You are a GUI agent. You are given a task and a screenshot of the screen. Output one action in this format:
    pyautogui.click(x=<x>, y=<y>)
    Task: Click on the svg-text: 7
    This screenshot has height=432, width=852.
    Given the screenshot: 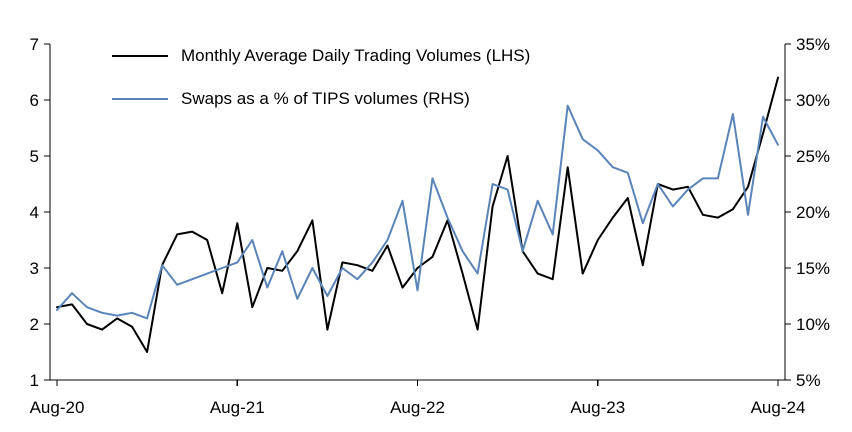 What is the action you would take?
    pyautogui.click(x=34, y=44)
    